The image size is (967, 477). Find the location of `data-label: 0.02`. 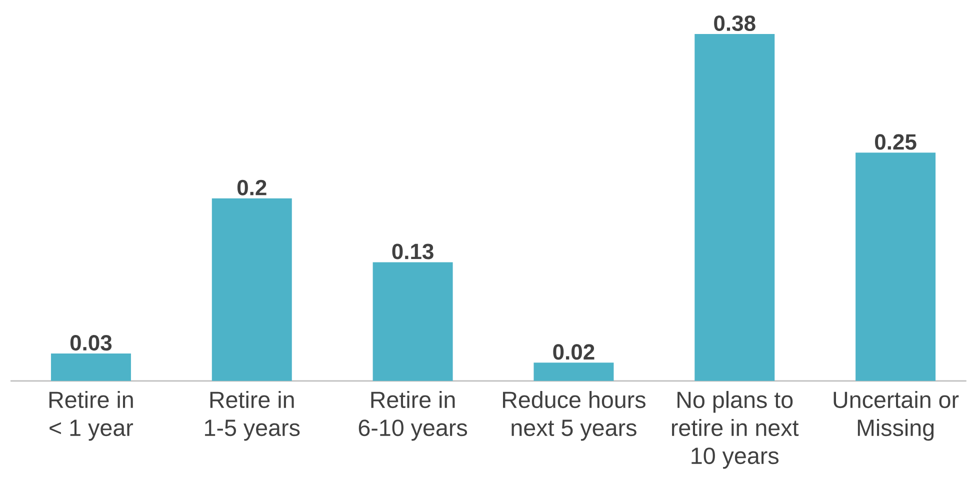

data-label: 0.02 is located at coordinates (573, 352).